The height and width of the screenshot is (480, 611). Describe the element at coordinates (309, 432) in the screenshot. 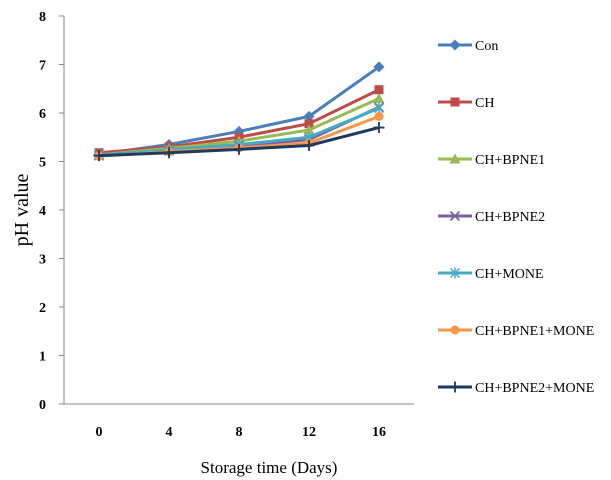

I see `x-tick-label: 12` at that location.